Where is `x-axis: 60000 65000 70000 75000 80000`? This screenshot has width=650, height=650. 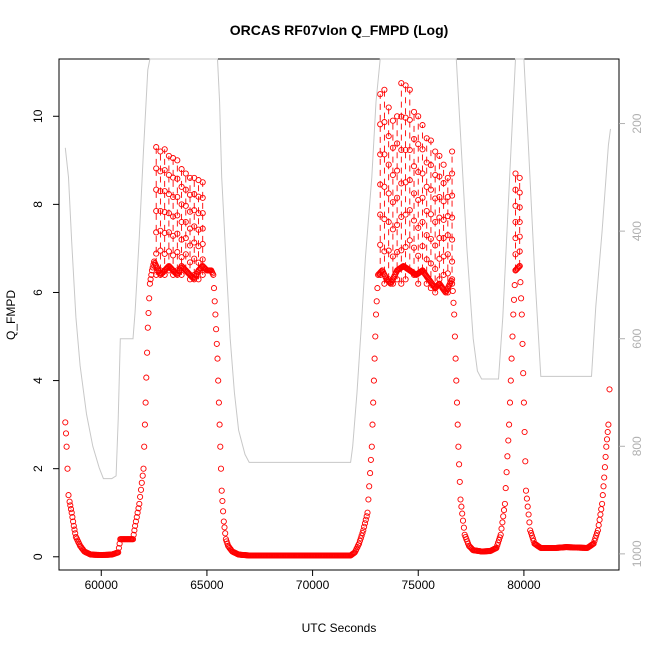
x-axis: 60000 65000 70000 75000 80000 is located at coordinates (313, 581).